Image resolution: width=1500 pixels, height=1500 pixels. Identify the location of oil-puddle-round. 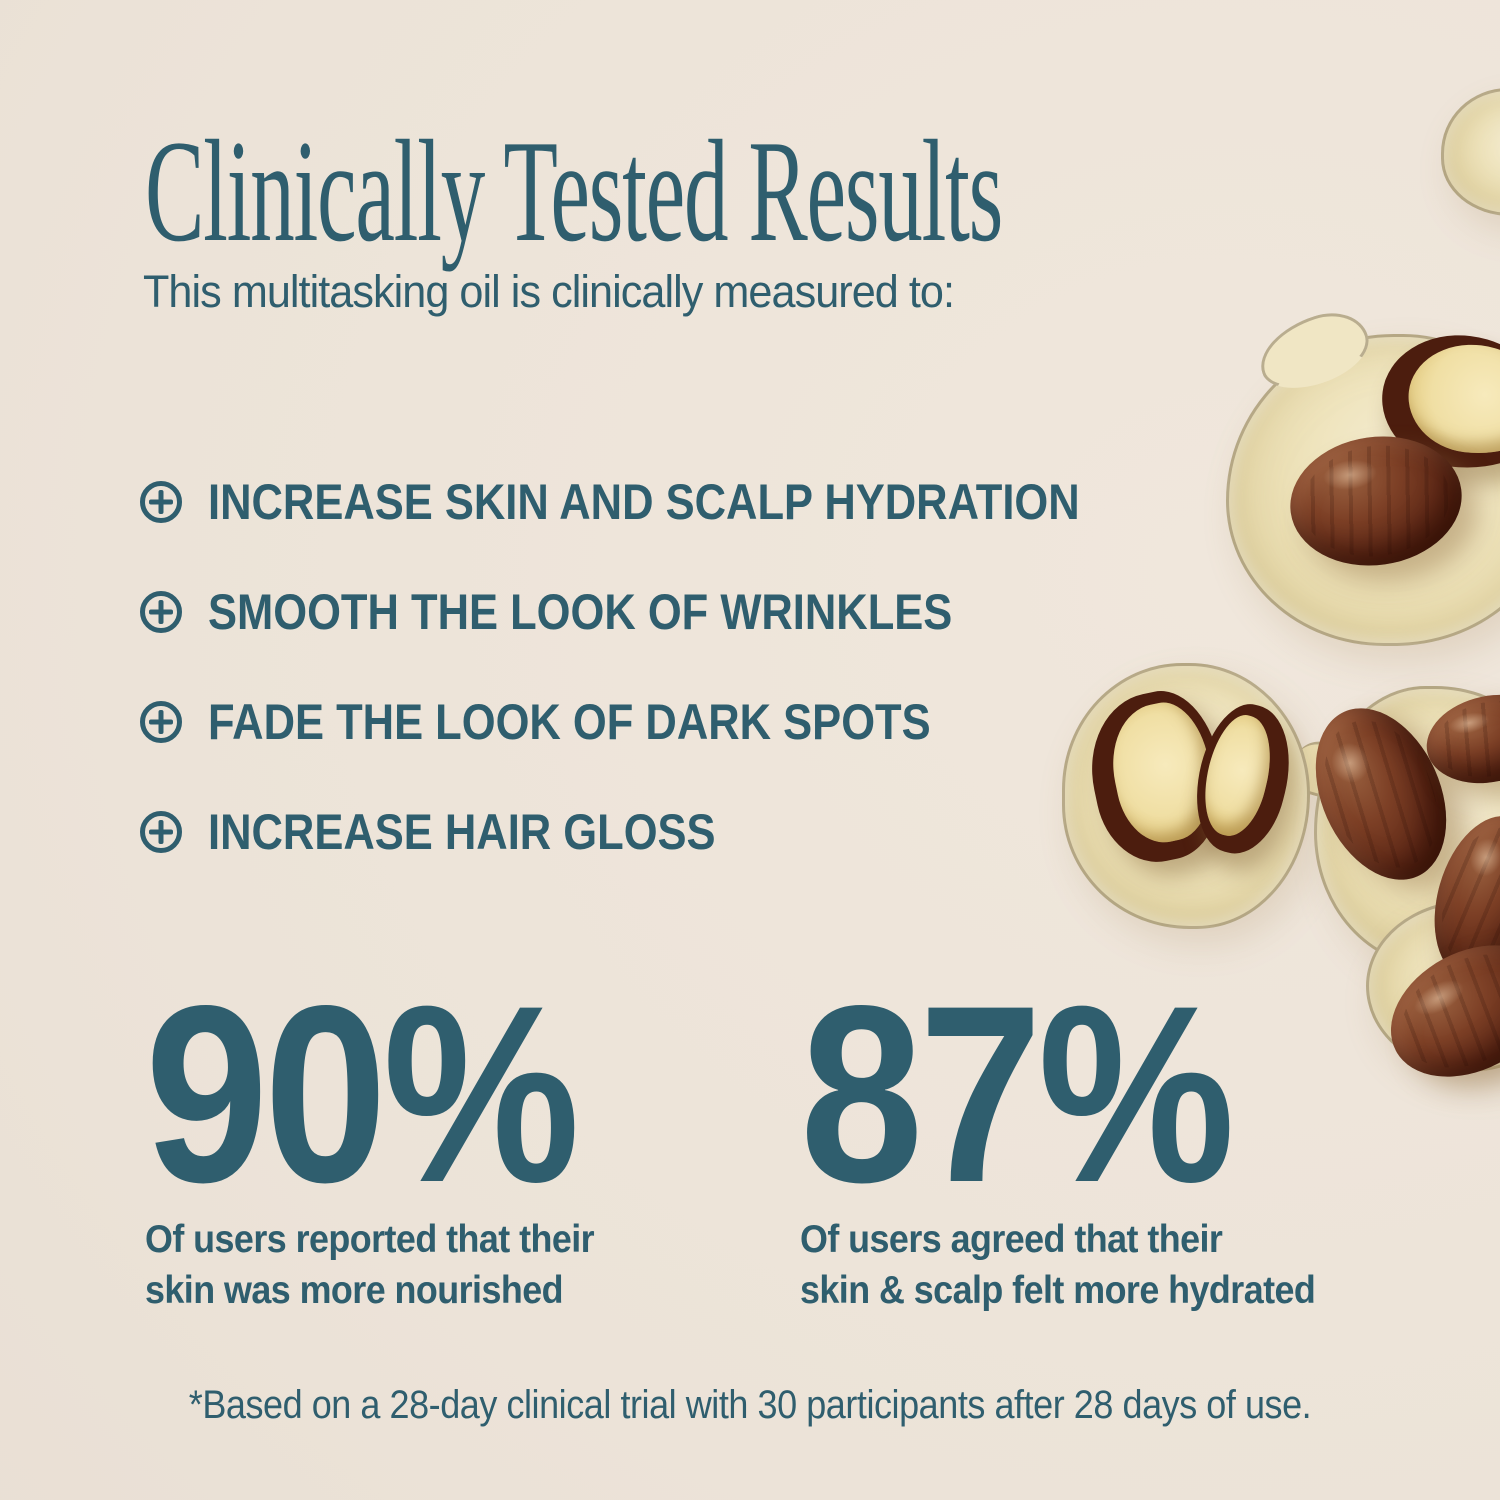
(1186, 796).